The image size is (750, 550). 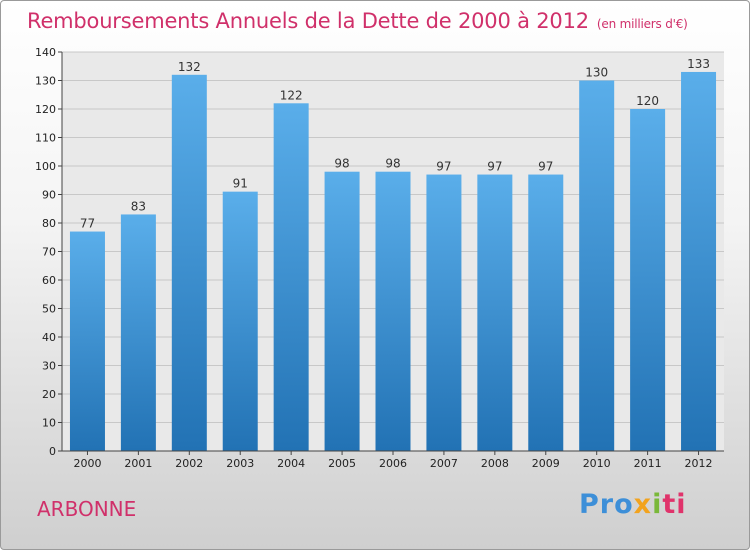 What do you see at coordinates (444, 463) in the screenshot?
I see `x-tick-label: 2007` at bounding box center [444, 463].